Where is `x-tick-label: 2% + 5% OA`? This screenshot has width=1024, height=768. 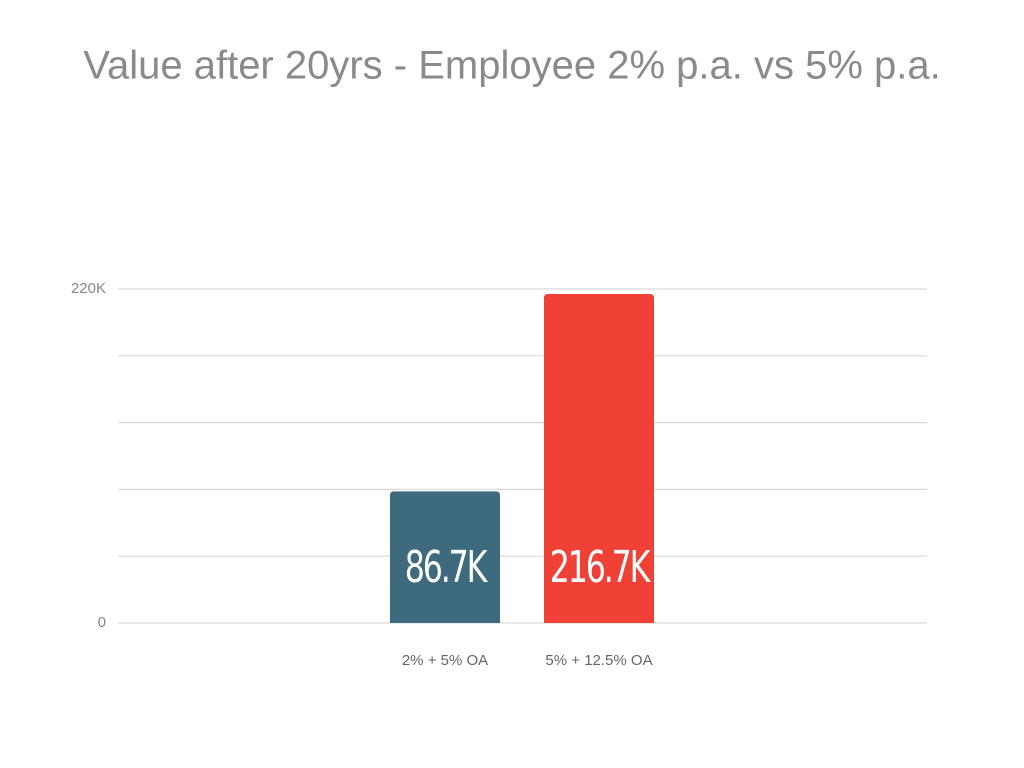 x-tick-label: 2% + 5% OA is located at coordinates (445, 660).